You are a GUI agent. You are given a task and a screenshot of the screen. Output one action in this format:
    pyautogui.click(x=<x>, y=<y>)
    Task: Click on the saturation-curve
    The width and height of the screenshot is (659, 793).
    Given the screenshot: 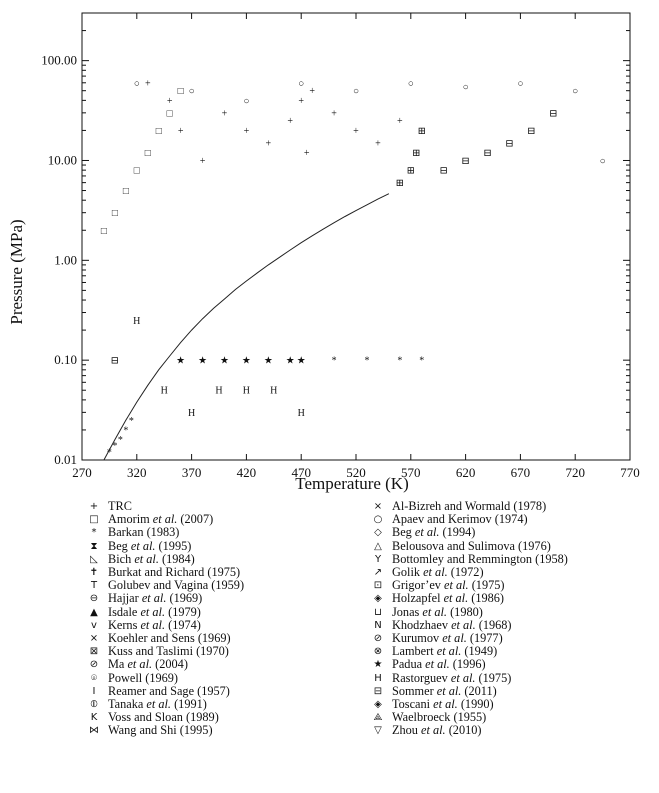 What is the action you would take?
    pyautogui.click(x=246, y=327)
    